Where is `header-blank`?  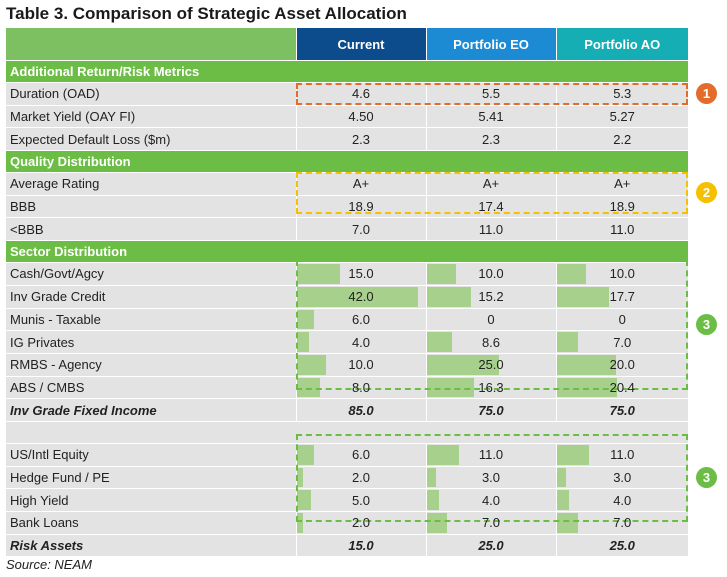
header-blank is located at coordinates (151, 44).